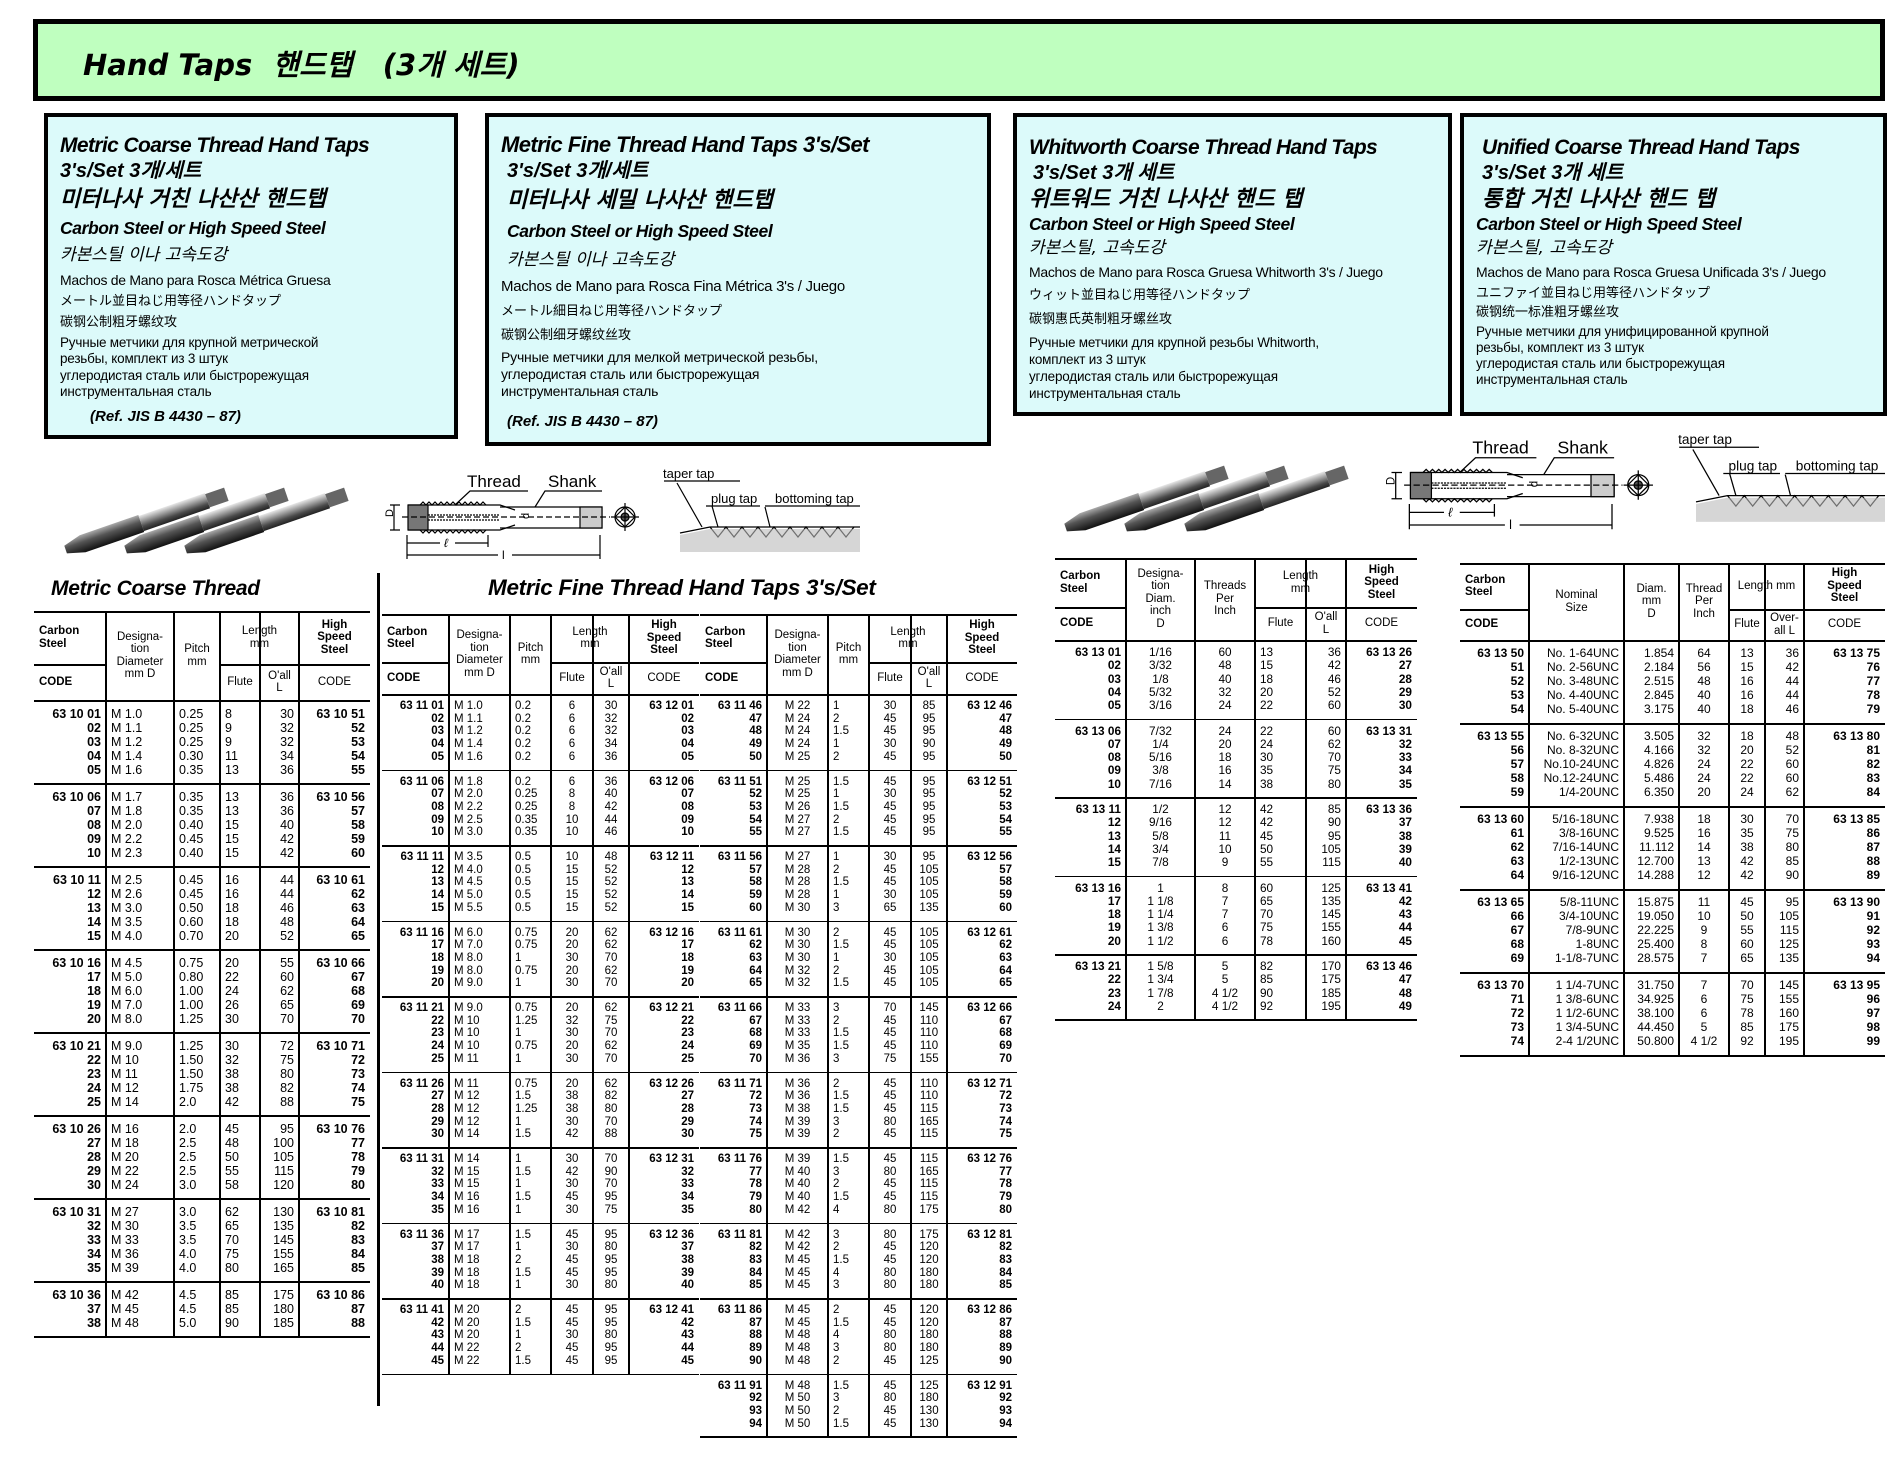 Image resolution: width=1900 pixels, height=1468 pixels. I want to click on table-cell: M 1.4, so click(468, 744).